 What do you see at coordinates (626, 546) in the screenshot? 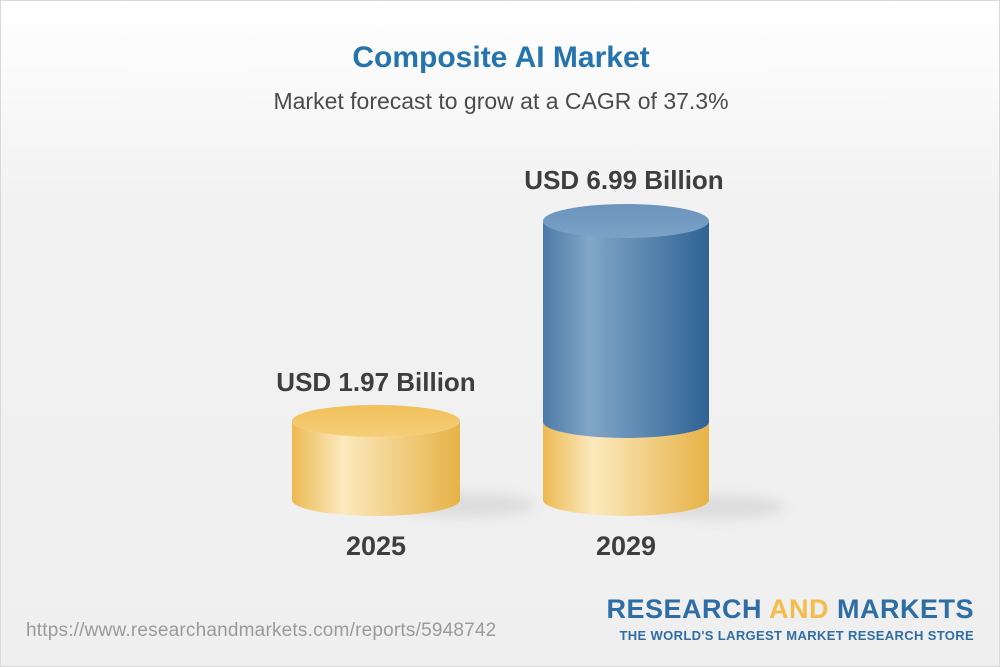
I see `category-label-2029: 2029` at bounding box center [626, 546].